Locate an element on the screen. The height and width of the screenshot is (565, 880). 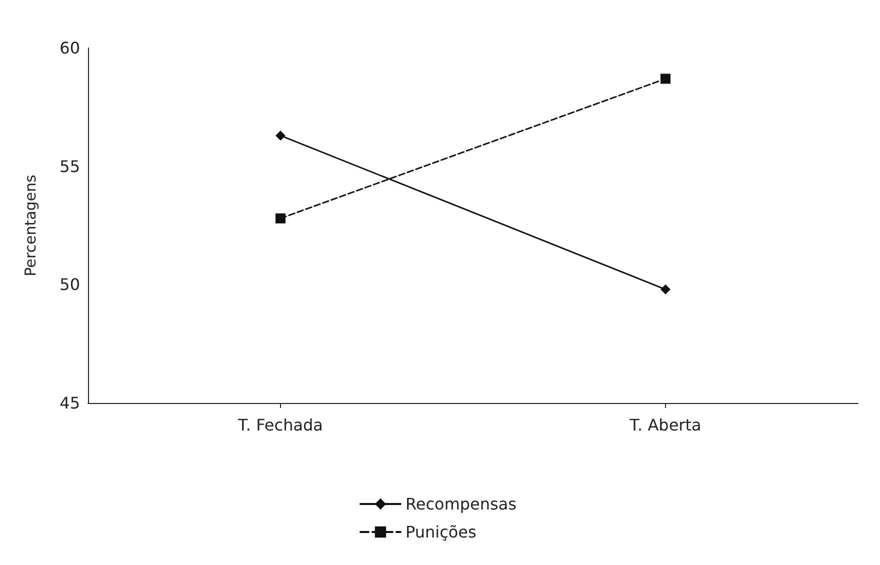
y-axis-title: Percentagens is located at coordinates (31, 225).